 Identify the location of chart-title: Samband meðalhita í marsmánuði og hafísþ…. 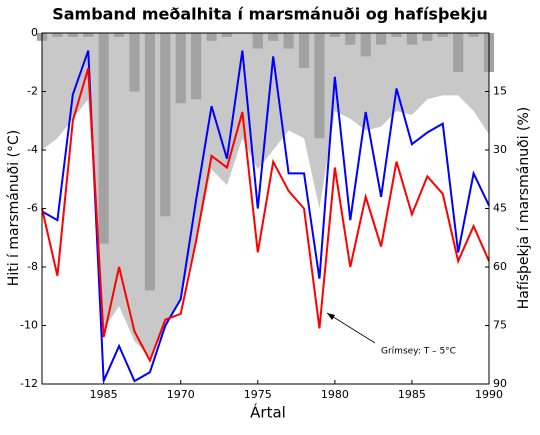
(270, 14).